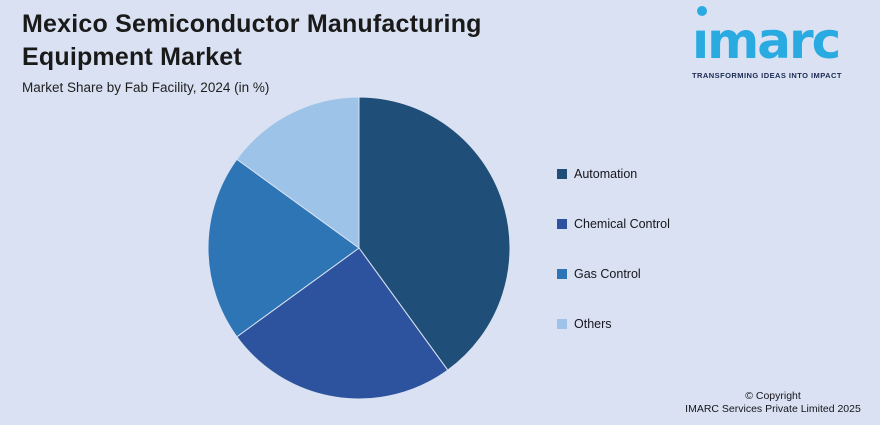  What do you see at coordinates (773, 395) in the screenshot?
I see `copyright-line1: © Copyright` at bounding box center [773, 395].